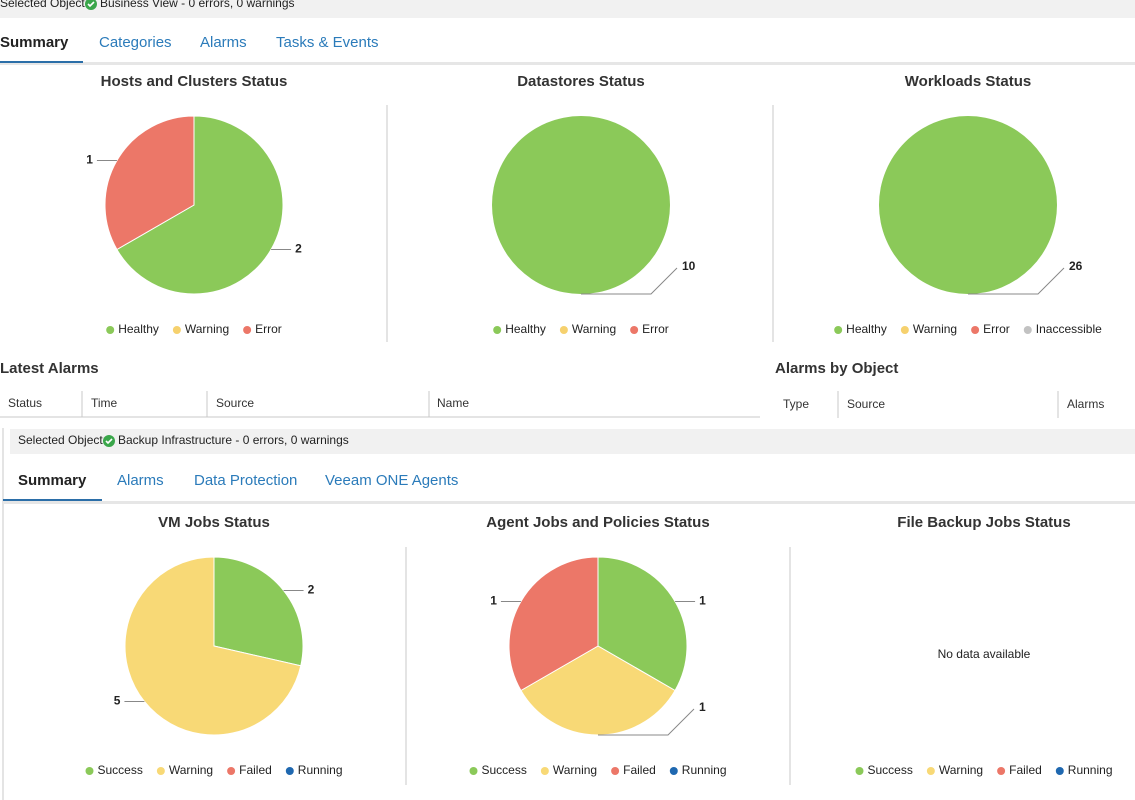 Image resolution: width=1135 pixels, height=800 pixels. What do you see at coordinates (1069, 329) in the screenshot?
I see `legend-label: Inaccessible` at bounding box center [1069, 329].